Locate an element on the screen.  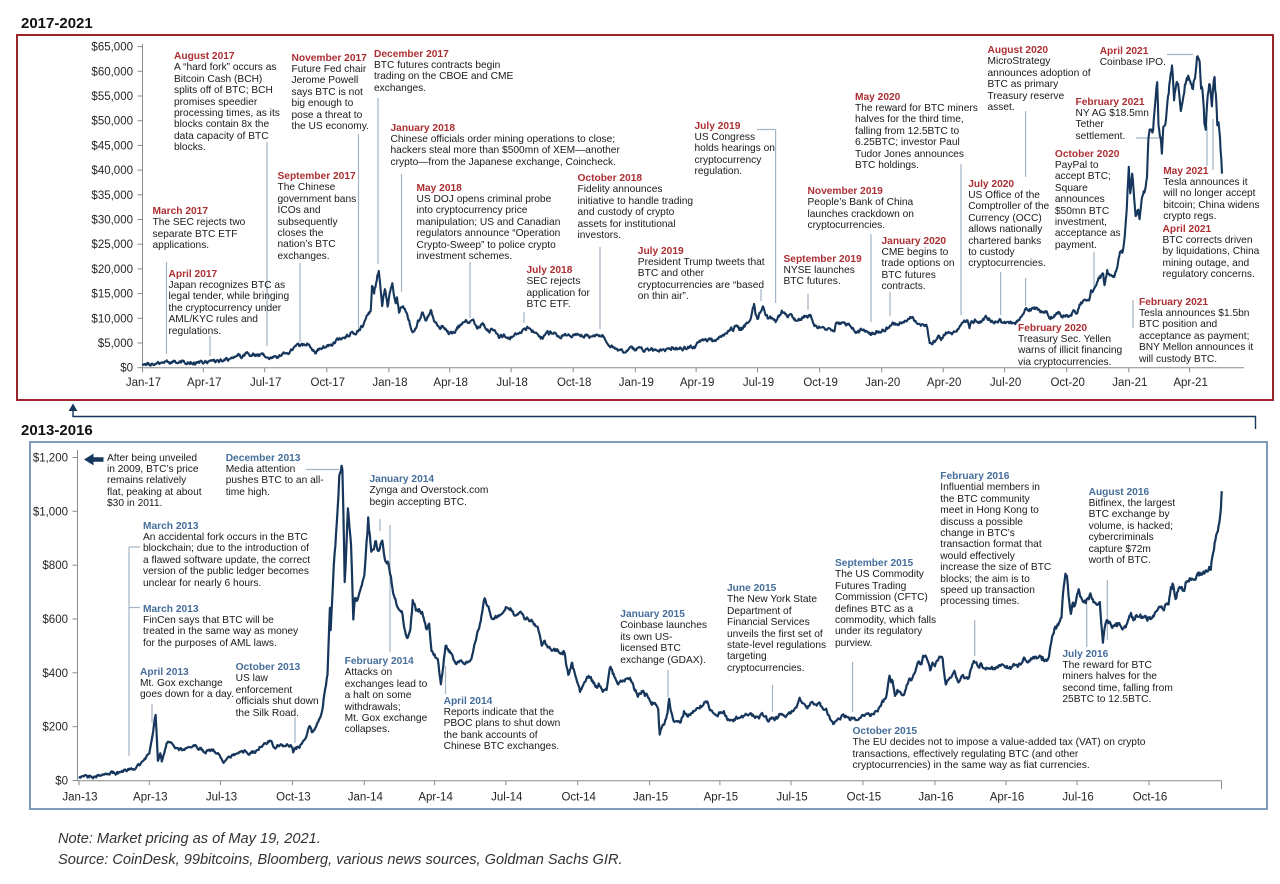
svg-text: $10,000 is located at coordinates (112, 319).